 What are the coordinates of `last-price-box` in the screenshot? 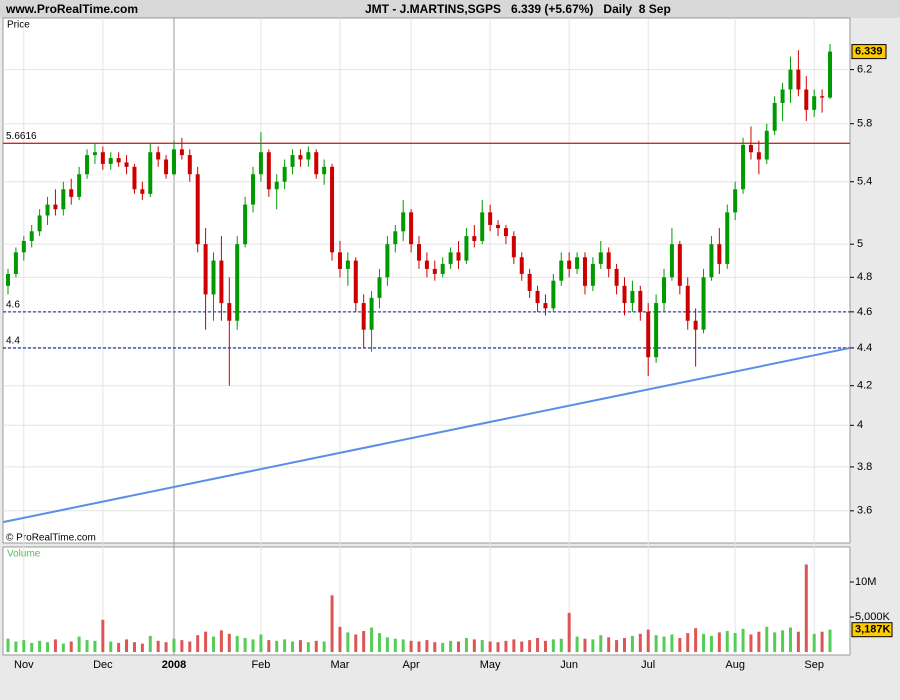 It's located at (869, 52).